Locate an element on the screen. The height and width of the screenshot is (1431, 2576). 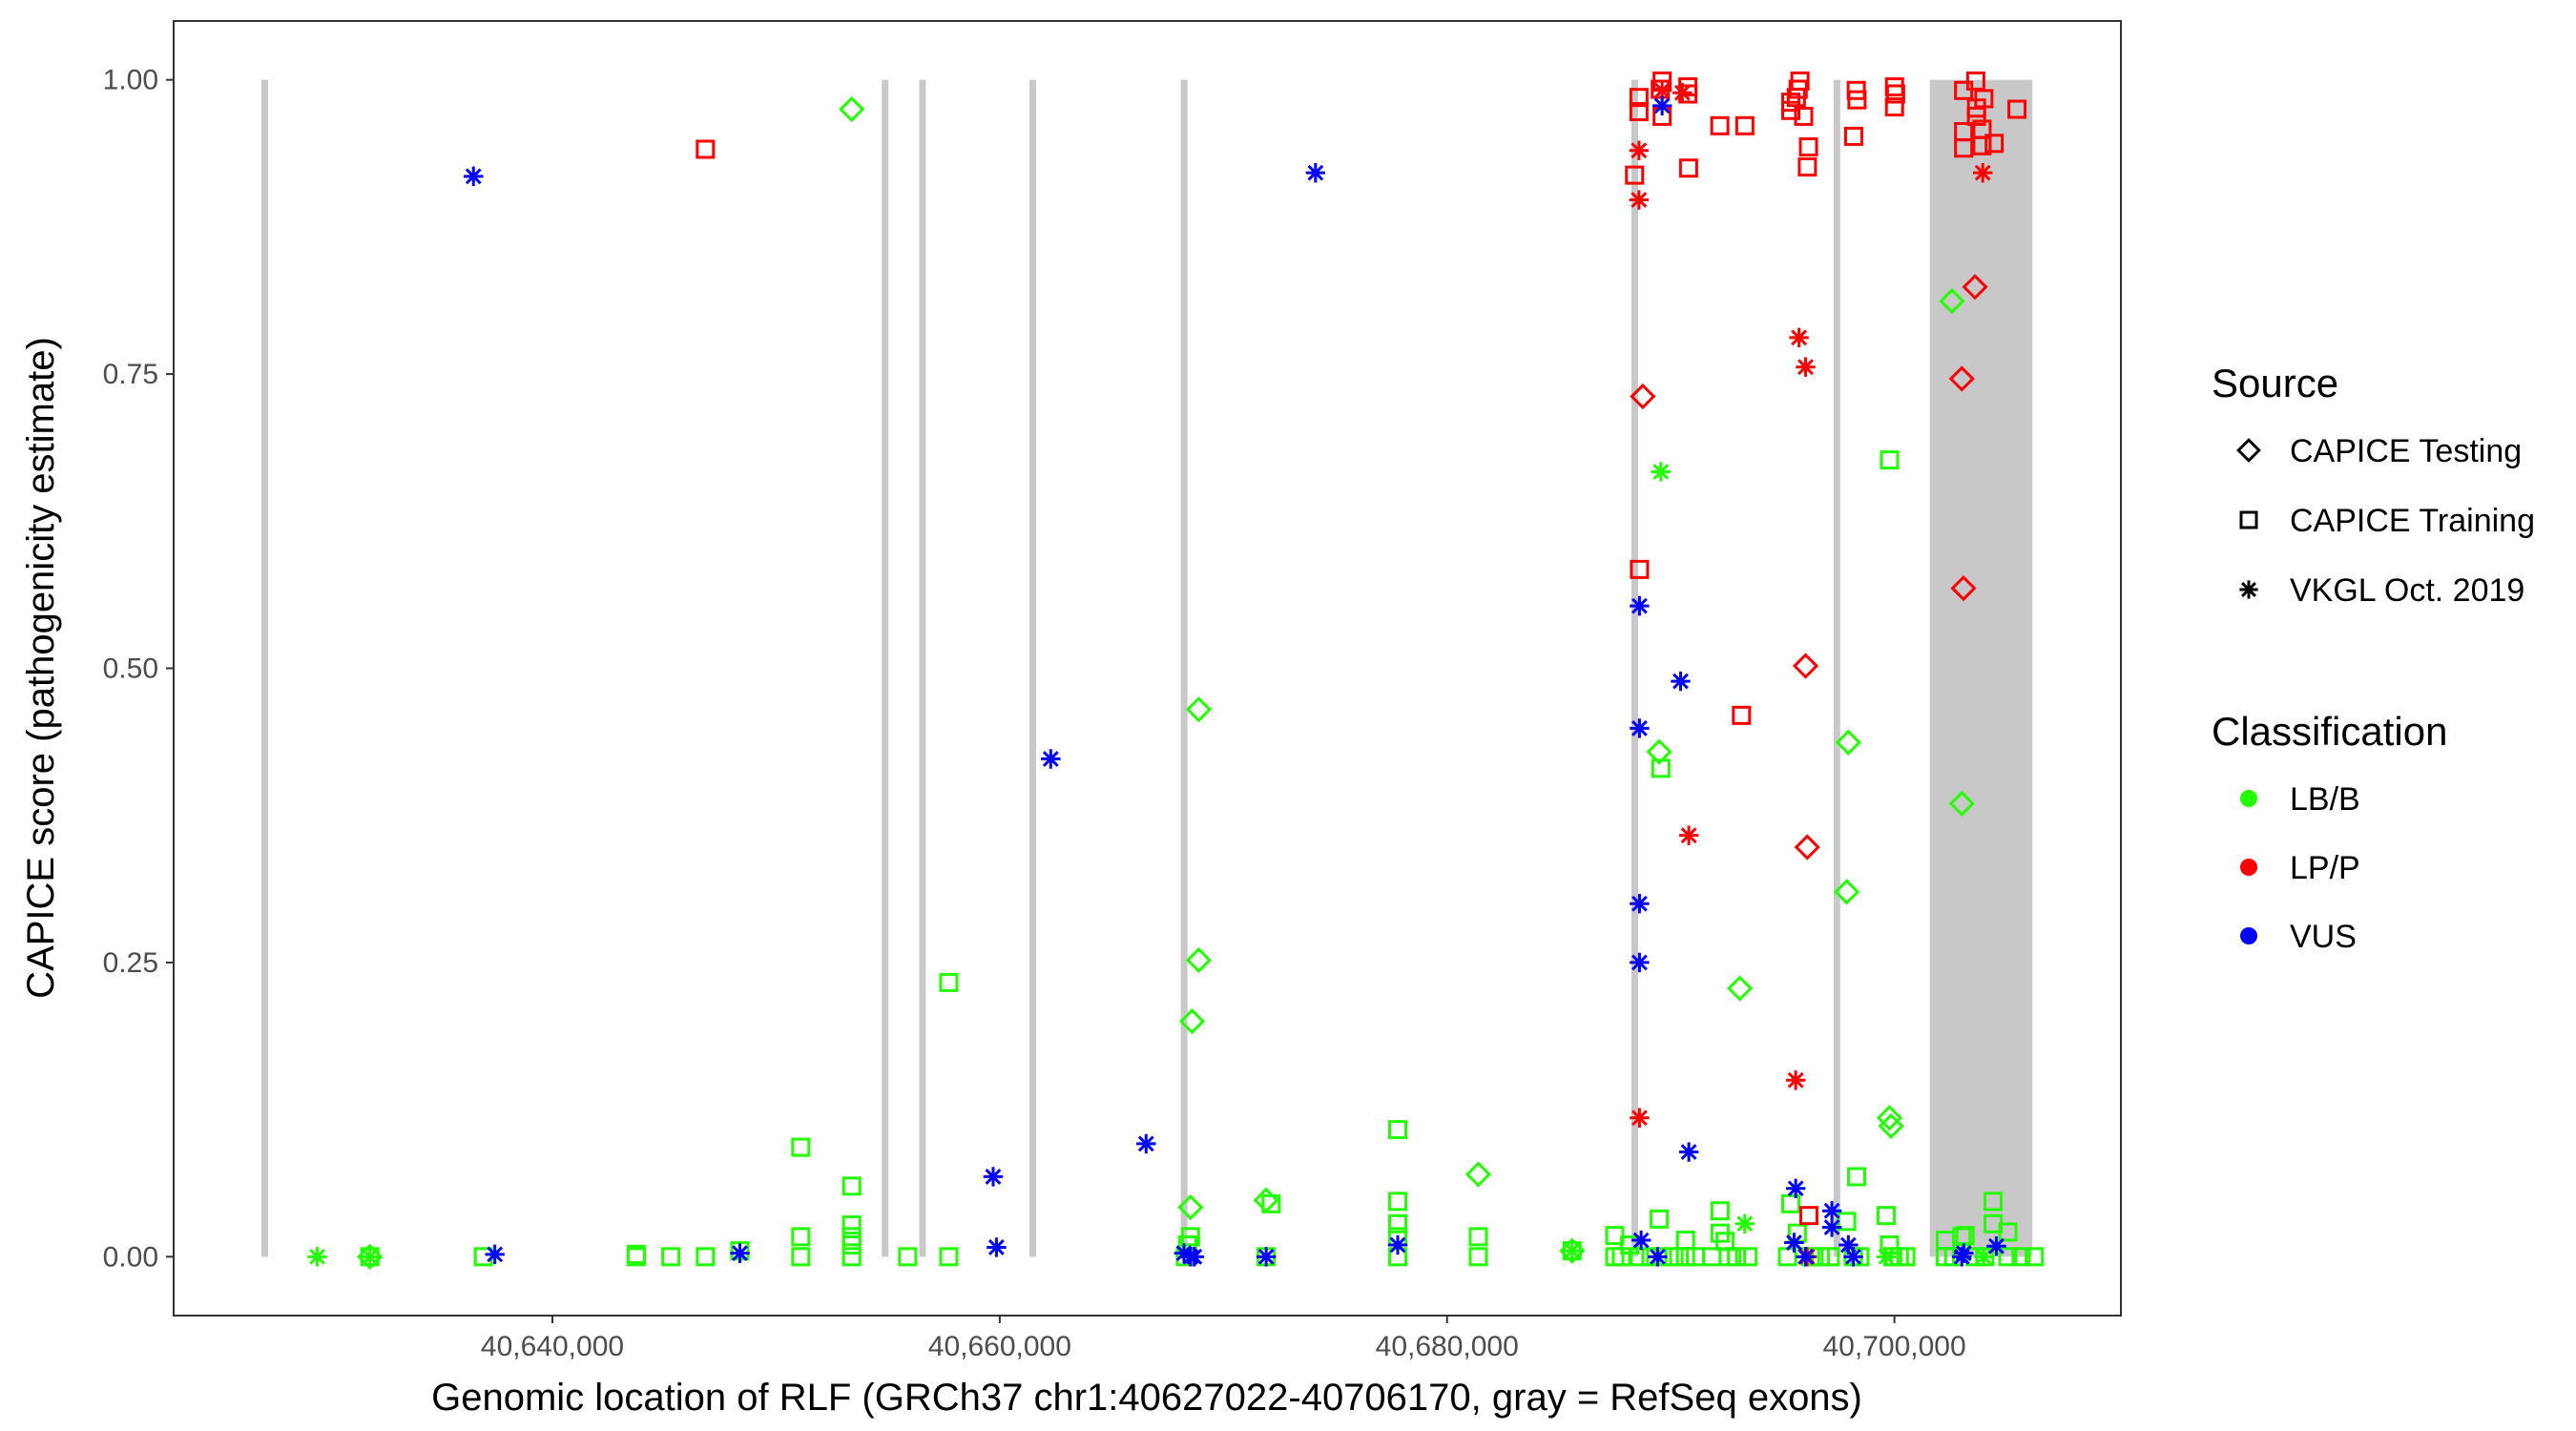
y-tick-label: 0.50 is located at coordinates (130, 669).